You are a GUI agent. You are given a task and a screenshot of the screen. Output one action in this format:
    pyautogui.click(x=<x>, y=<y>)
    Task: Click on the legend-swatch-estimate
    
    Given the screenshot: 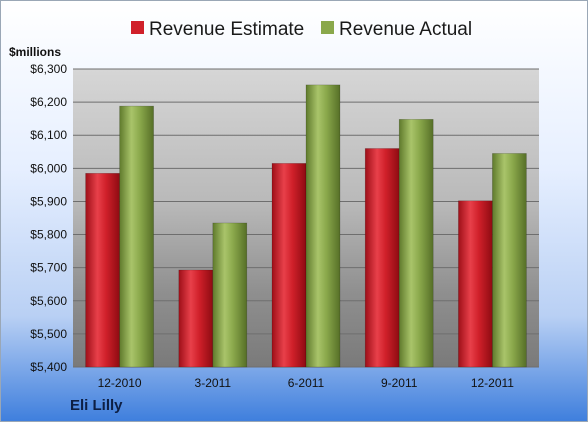 What is the action you would take?
    pyautogui.click(x=137, y=27)
    